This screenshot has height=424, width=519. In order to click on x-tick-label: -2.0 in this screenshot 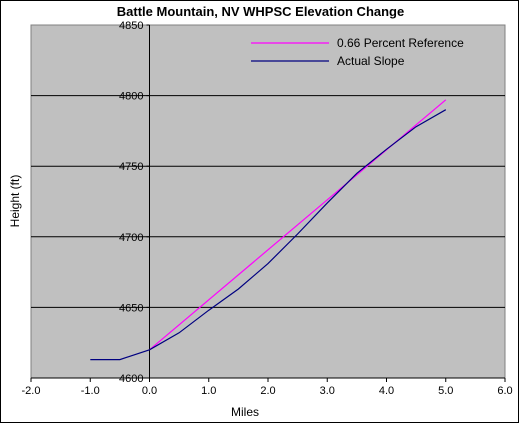, I will do `click(31, 391)`.